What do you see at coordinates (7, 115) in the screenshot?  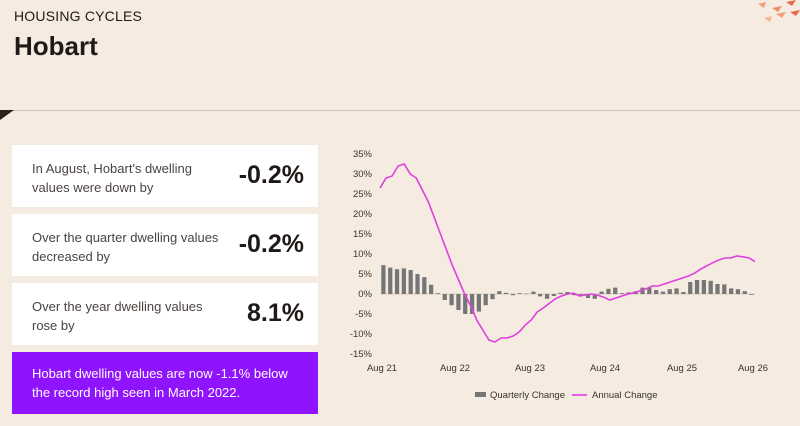 I see `divider-notch` at bounding box center [7, 115].